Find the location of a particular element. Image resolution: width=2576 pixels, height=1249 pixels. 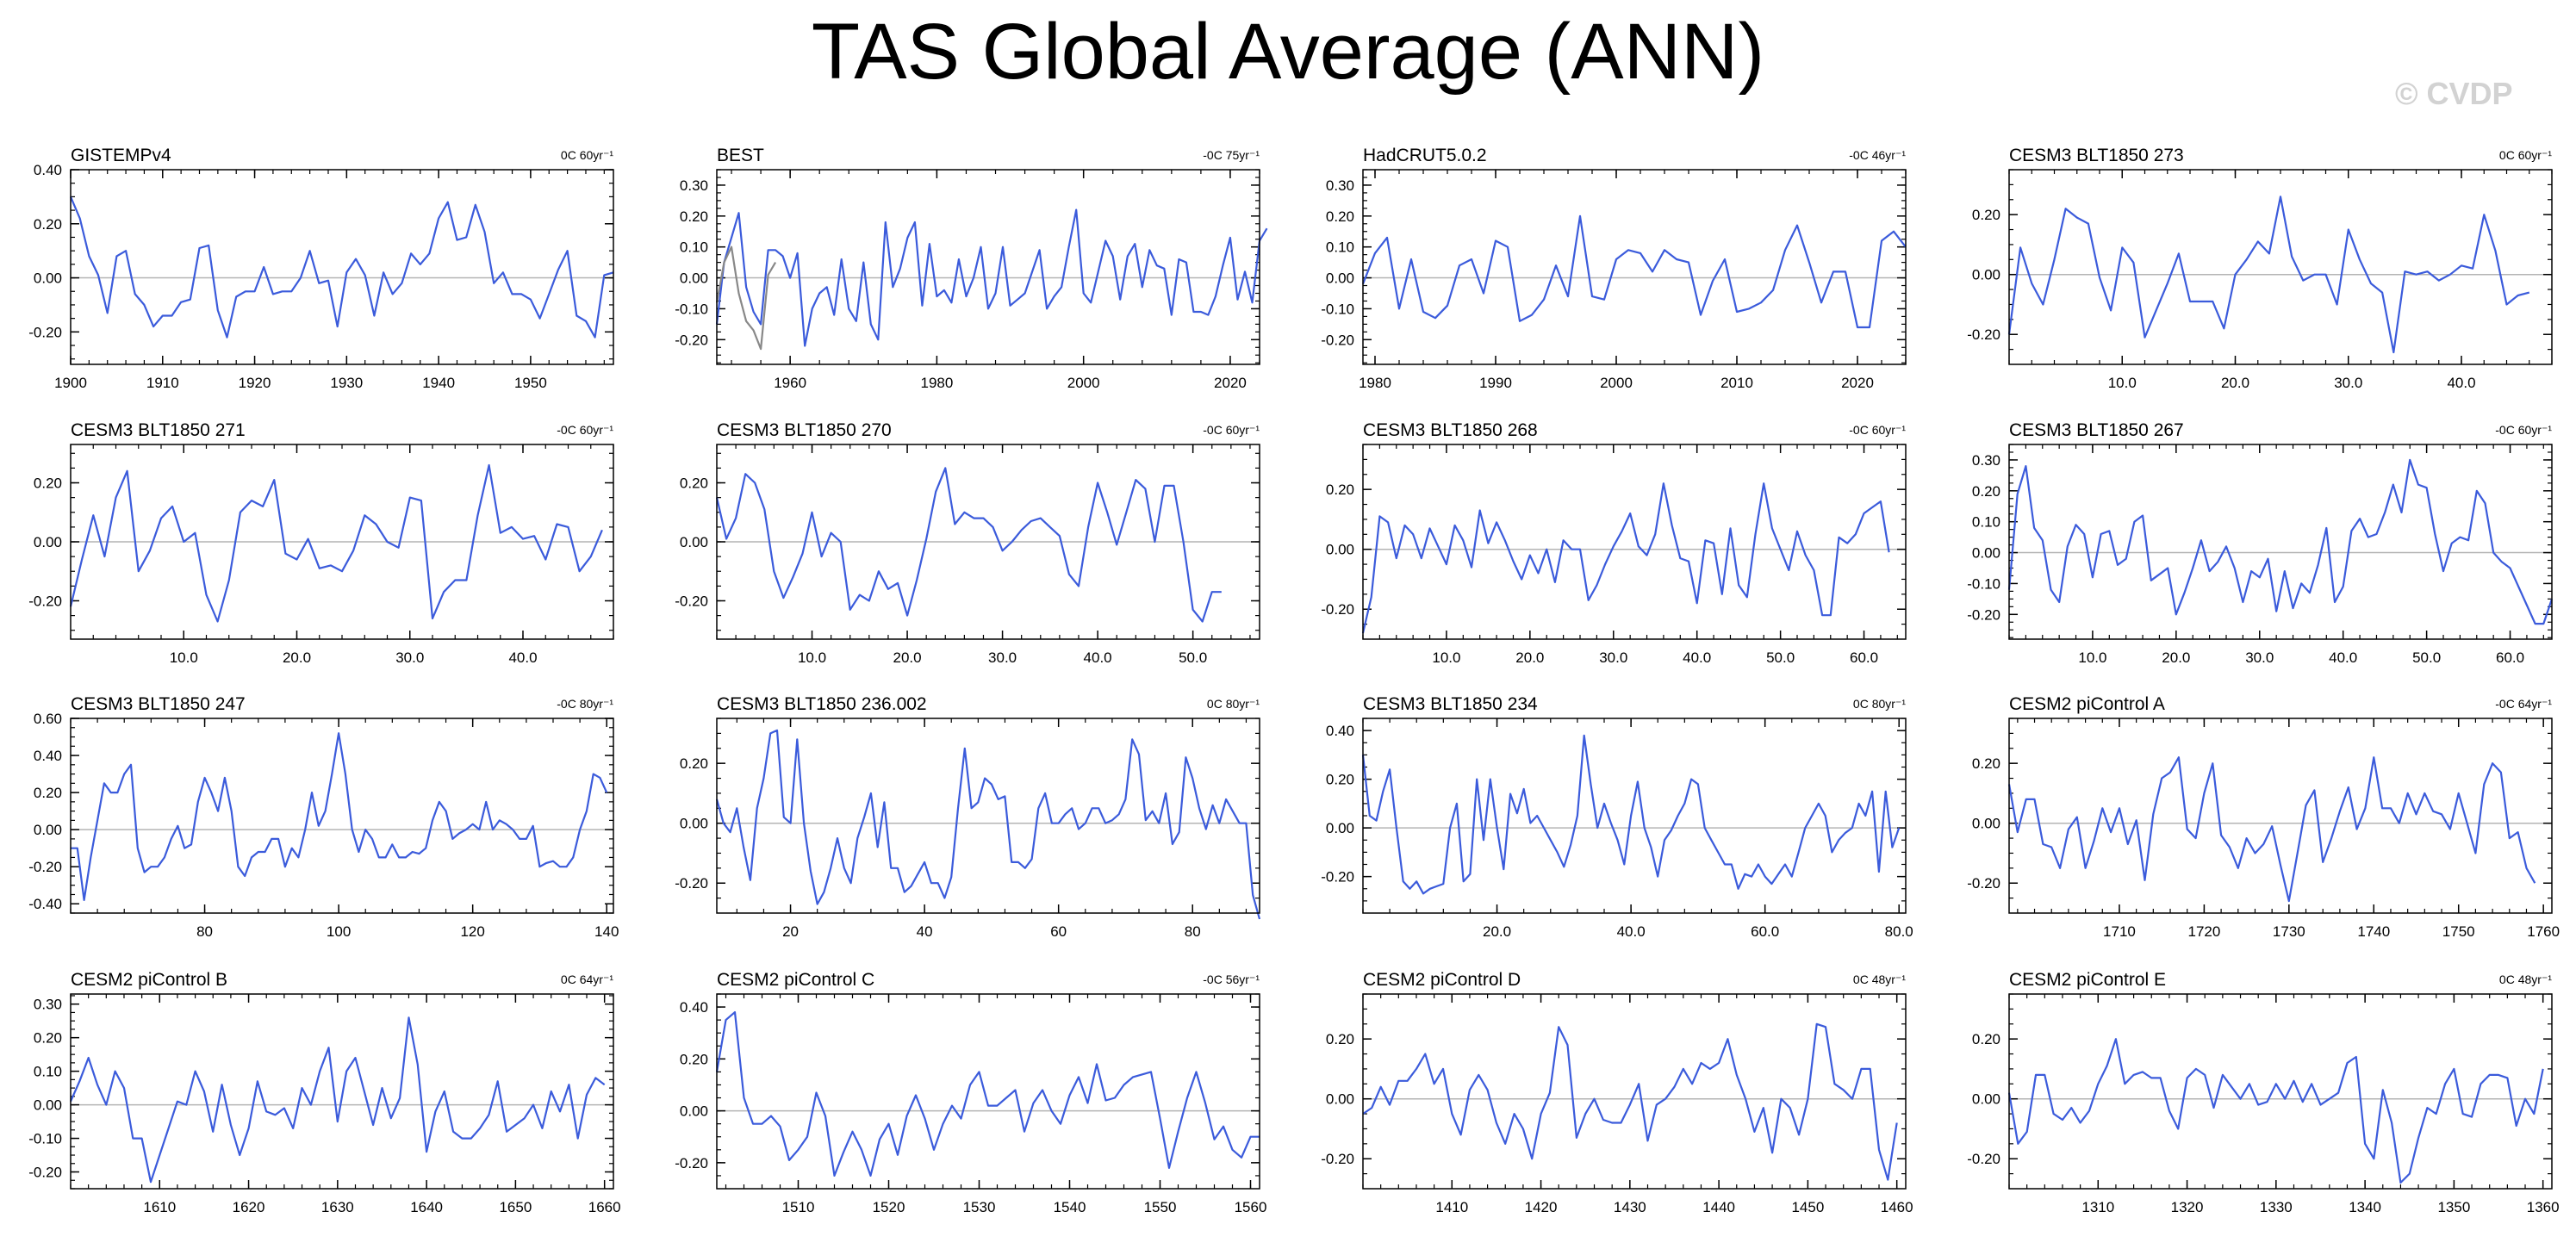

x-tick-label: 1310 is located at coordinates (2098, 1207).